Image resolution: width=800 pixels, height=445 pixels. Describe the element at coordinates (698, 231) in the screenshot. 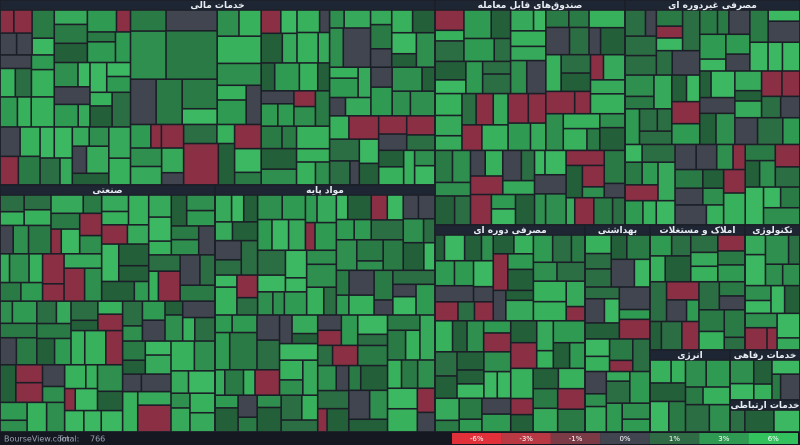

I see `sector-label: املاک و مستغلات` at that location.